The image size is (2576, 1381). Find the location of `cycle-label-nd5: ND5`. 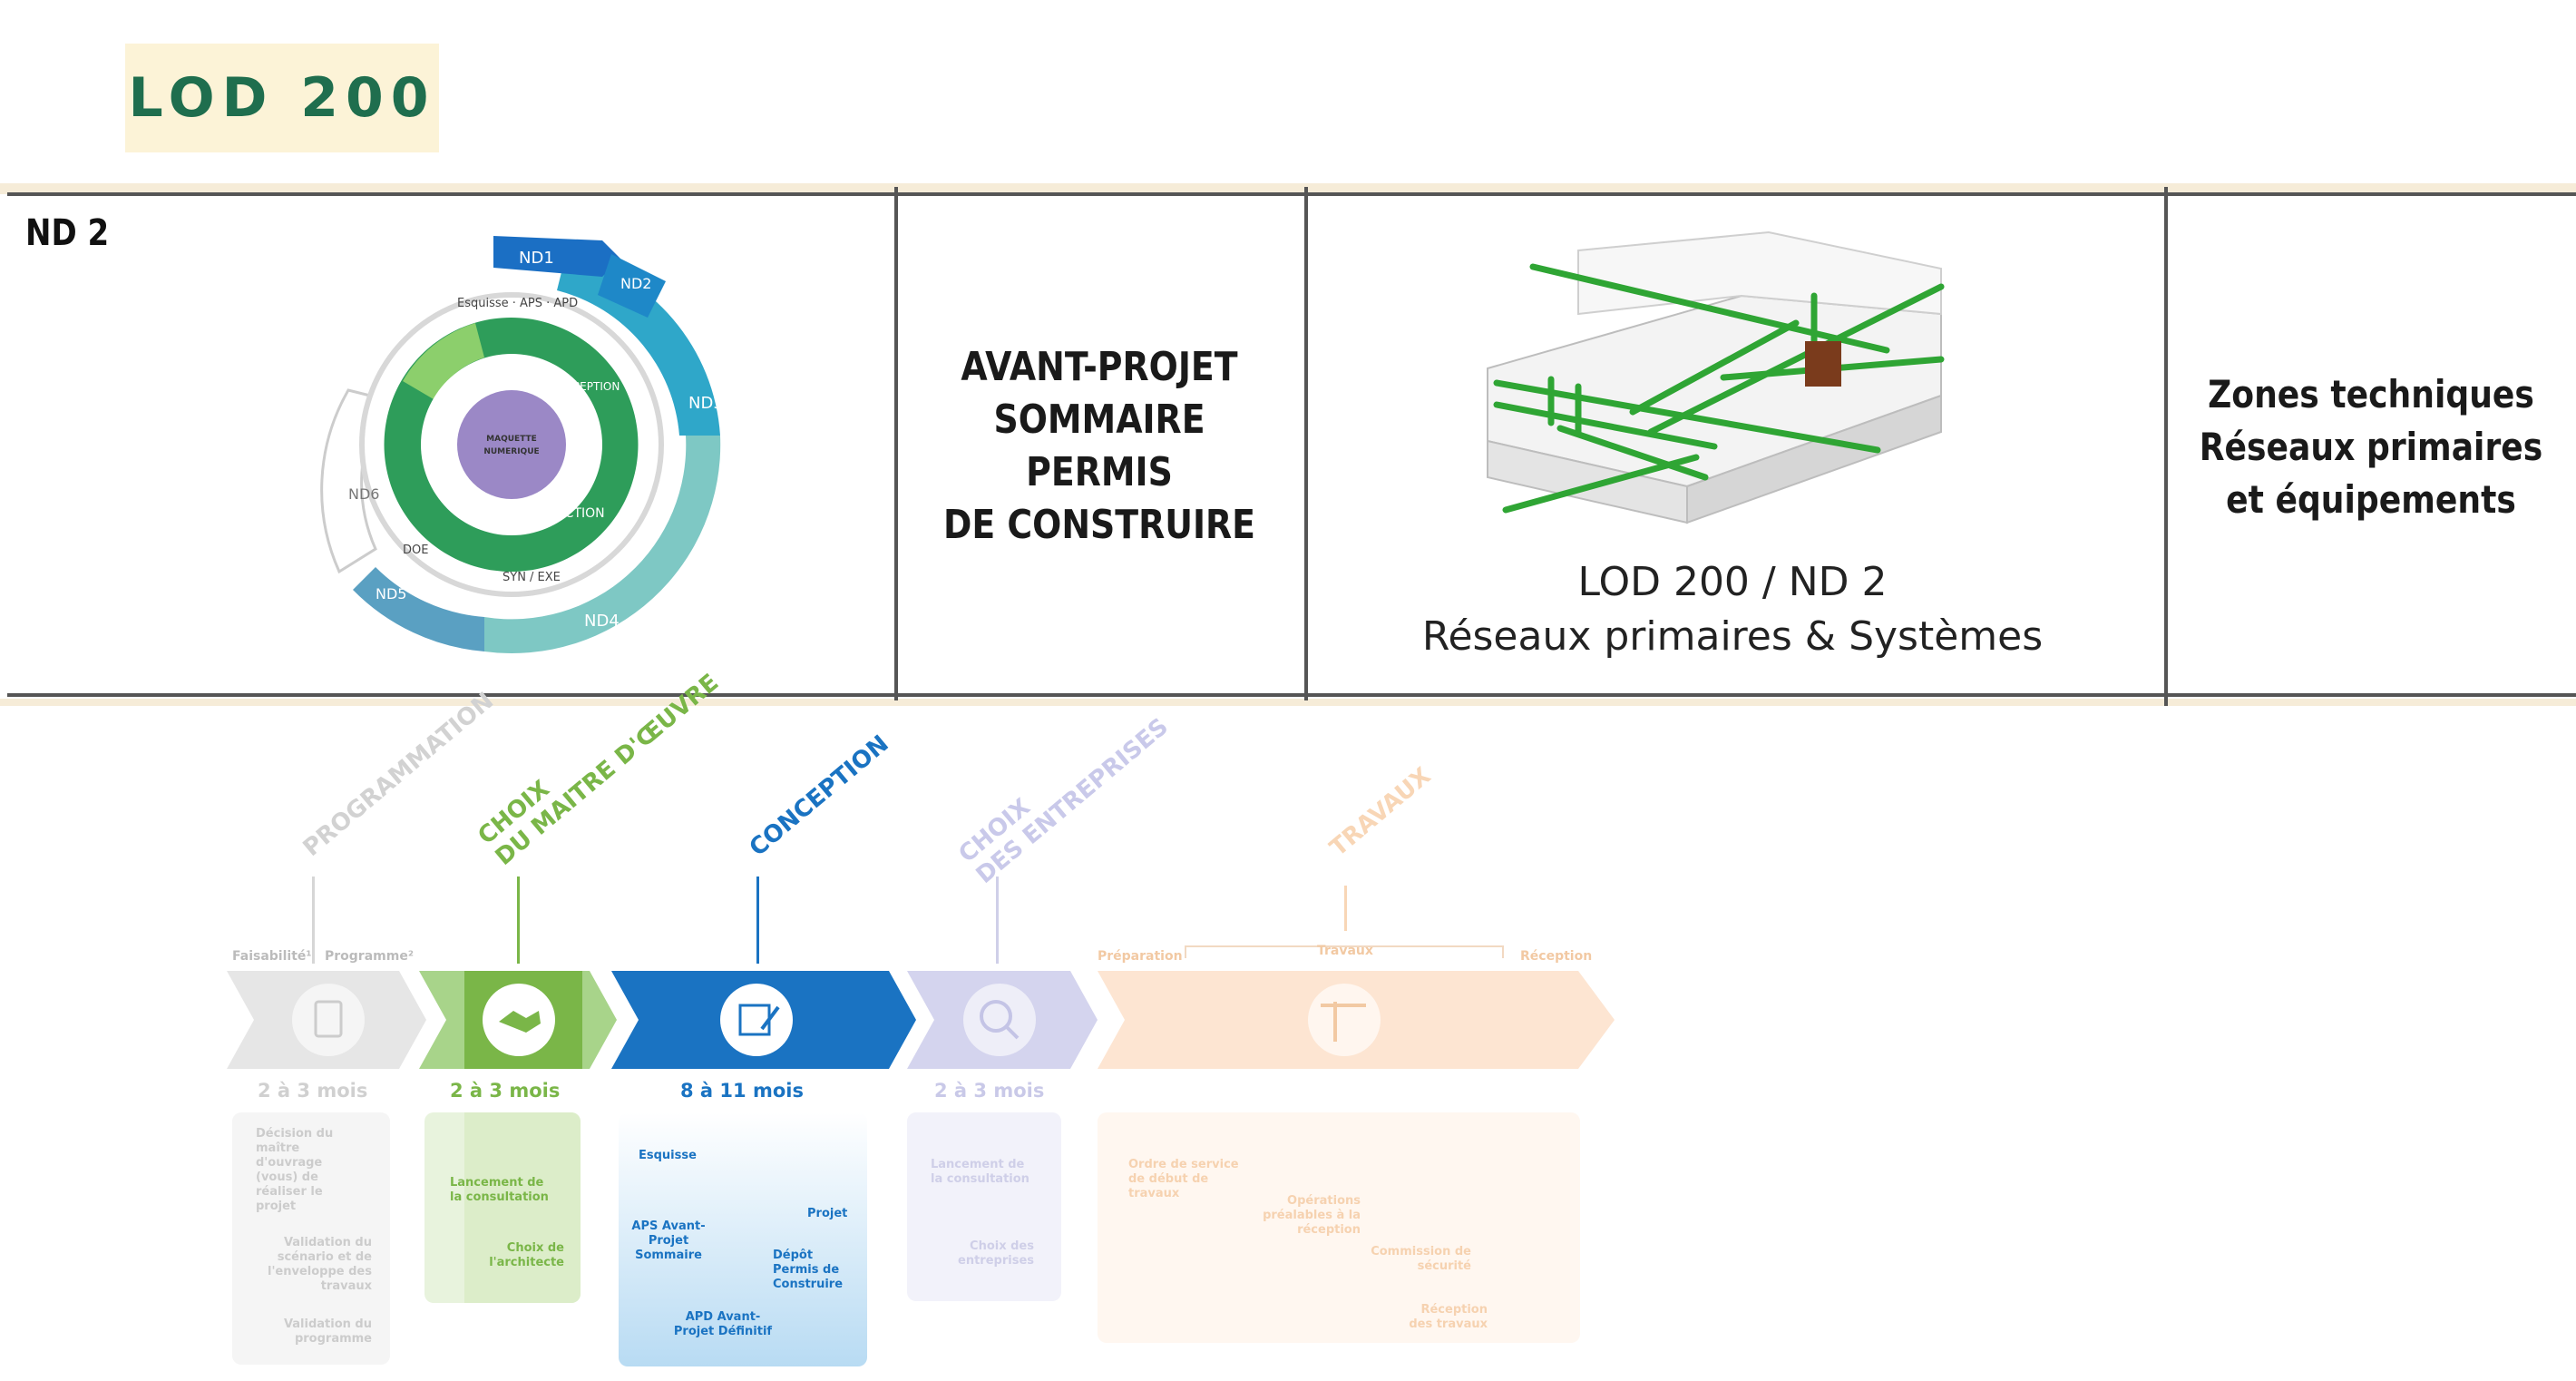

cycle-label-nd5: ND5 is located at coordinates (391, 593).